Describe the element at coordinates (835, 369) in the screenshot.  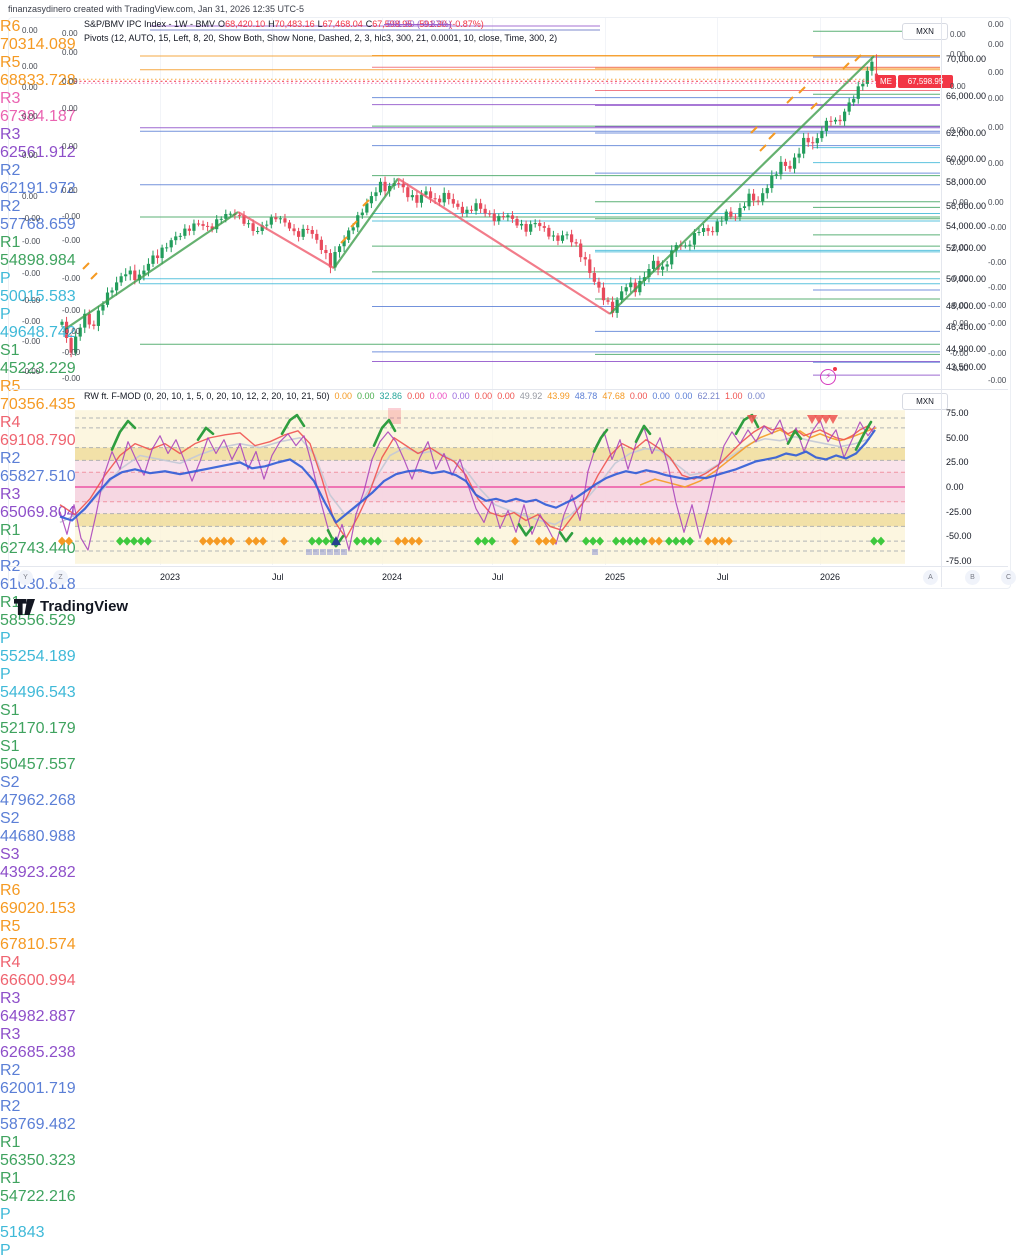
I see `alert-dot` at that location.